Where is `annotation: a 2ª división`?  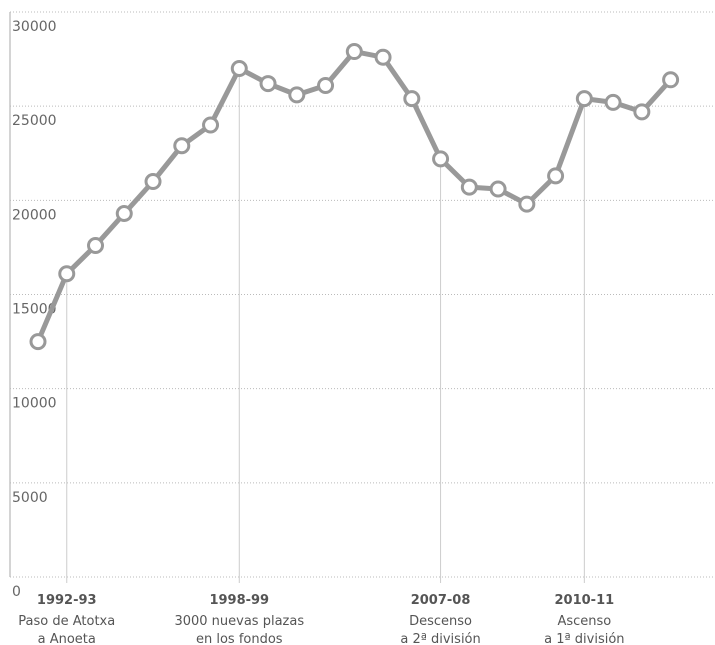
annotation: a 2ª división is located at coordinates (440, 638).